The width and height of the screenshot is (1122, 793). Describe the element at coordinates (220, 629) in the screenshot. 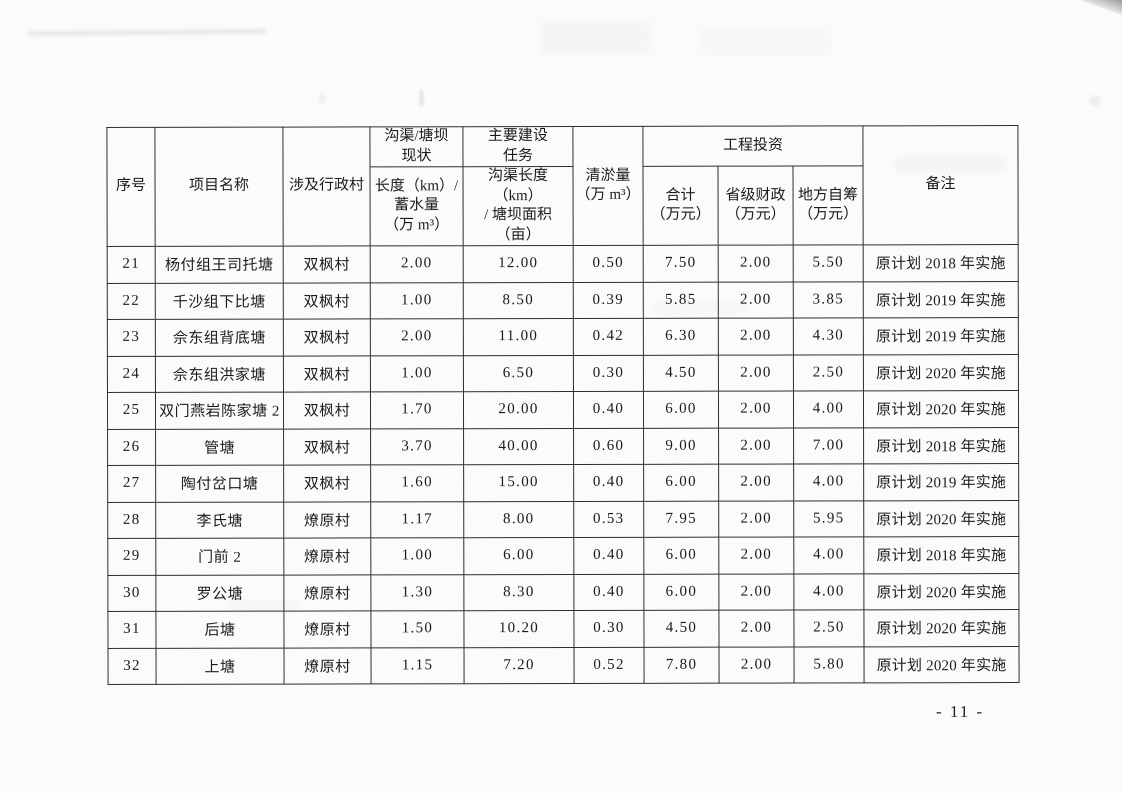

I see `cell-project-name: 后塘` at that location.